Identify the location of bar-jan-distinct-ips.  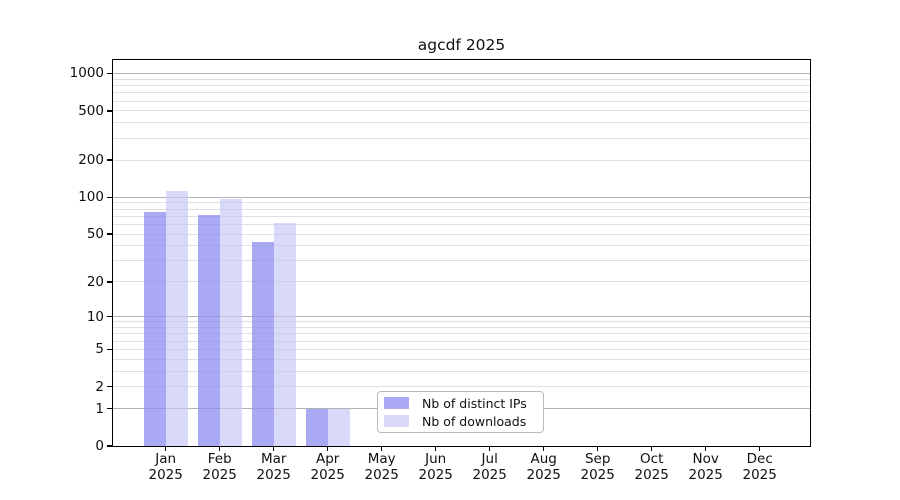
(154, 329).